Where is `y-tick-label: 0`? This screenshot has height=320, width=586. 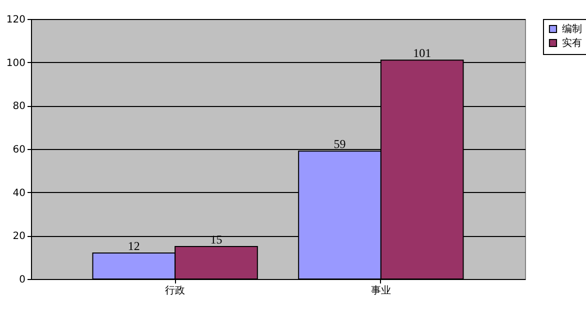 y-tick-label: 0 is located at coordinates (22, 280).